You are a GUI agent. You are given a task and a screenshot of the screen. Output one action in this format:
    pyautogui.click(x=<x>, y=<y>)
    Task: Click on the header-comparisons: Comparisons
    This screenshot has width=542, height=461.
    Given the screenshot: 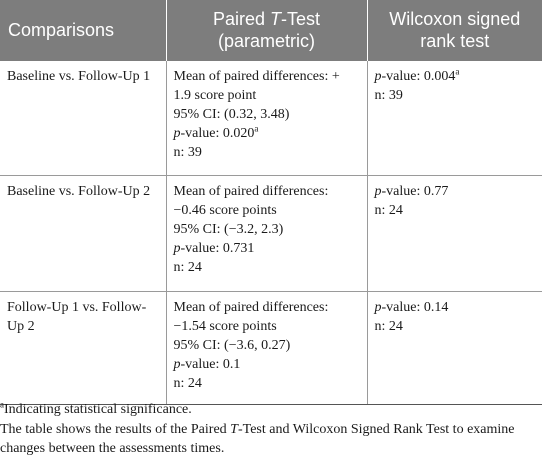 What is the action you would take?
    pyautogui.click(x=83, y=30)
    